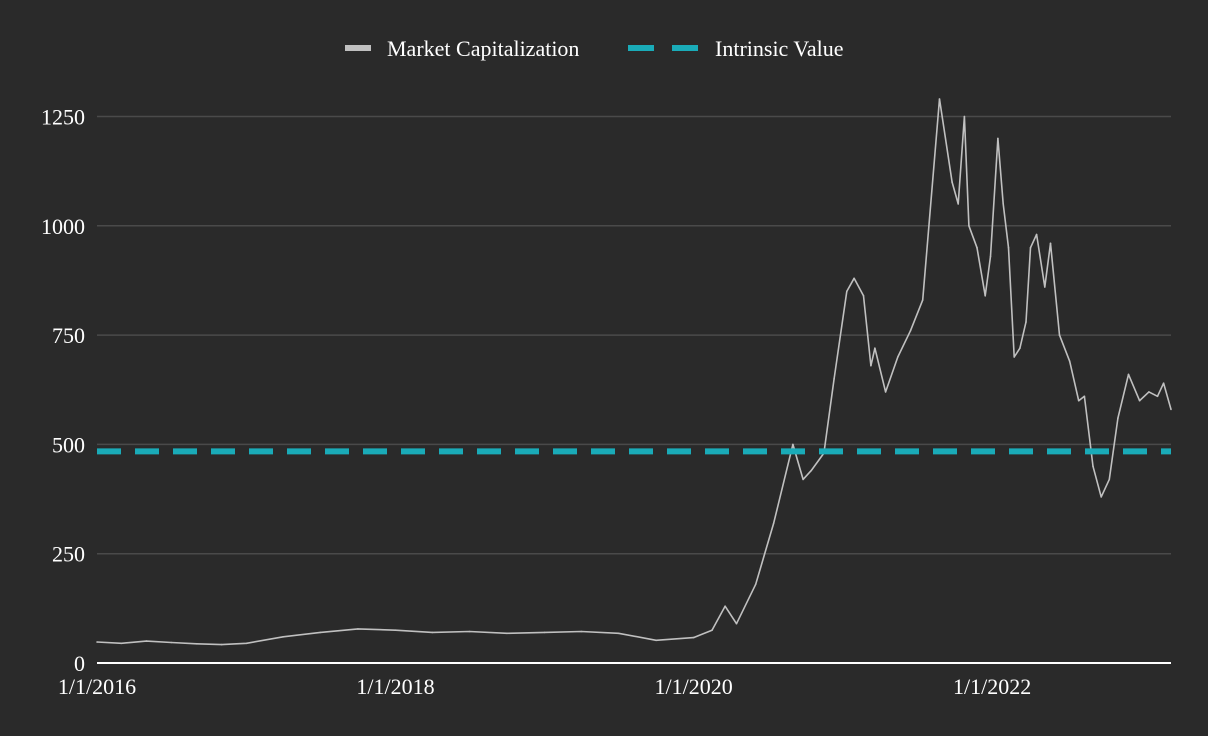 The height and width of the screenshot is (736, 1208). Describe the element at coordinates (68, 444) in the screenshot. I see `y-tick-label: 500` at that location.